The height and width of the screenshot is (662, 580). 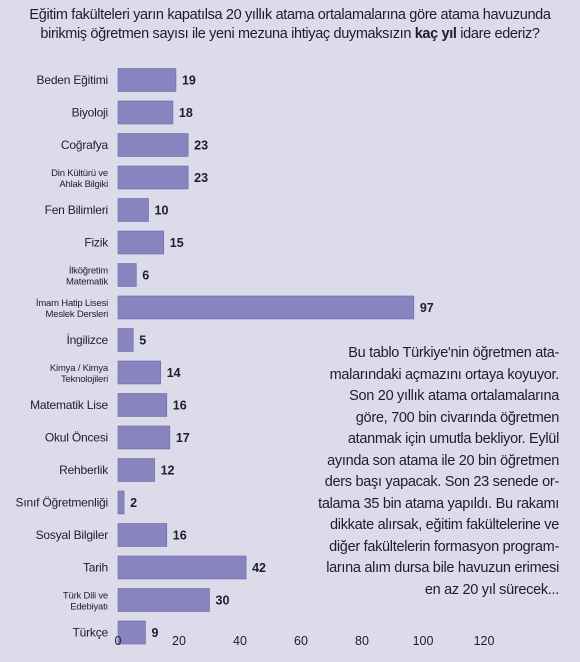 What do you see at coordinates (301, 641) in the screenshot?
I see `x-tick-label: 60` at bounding box center [301, 641].